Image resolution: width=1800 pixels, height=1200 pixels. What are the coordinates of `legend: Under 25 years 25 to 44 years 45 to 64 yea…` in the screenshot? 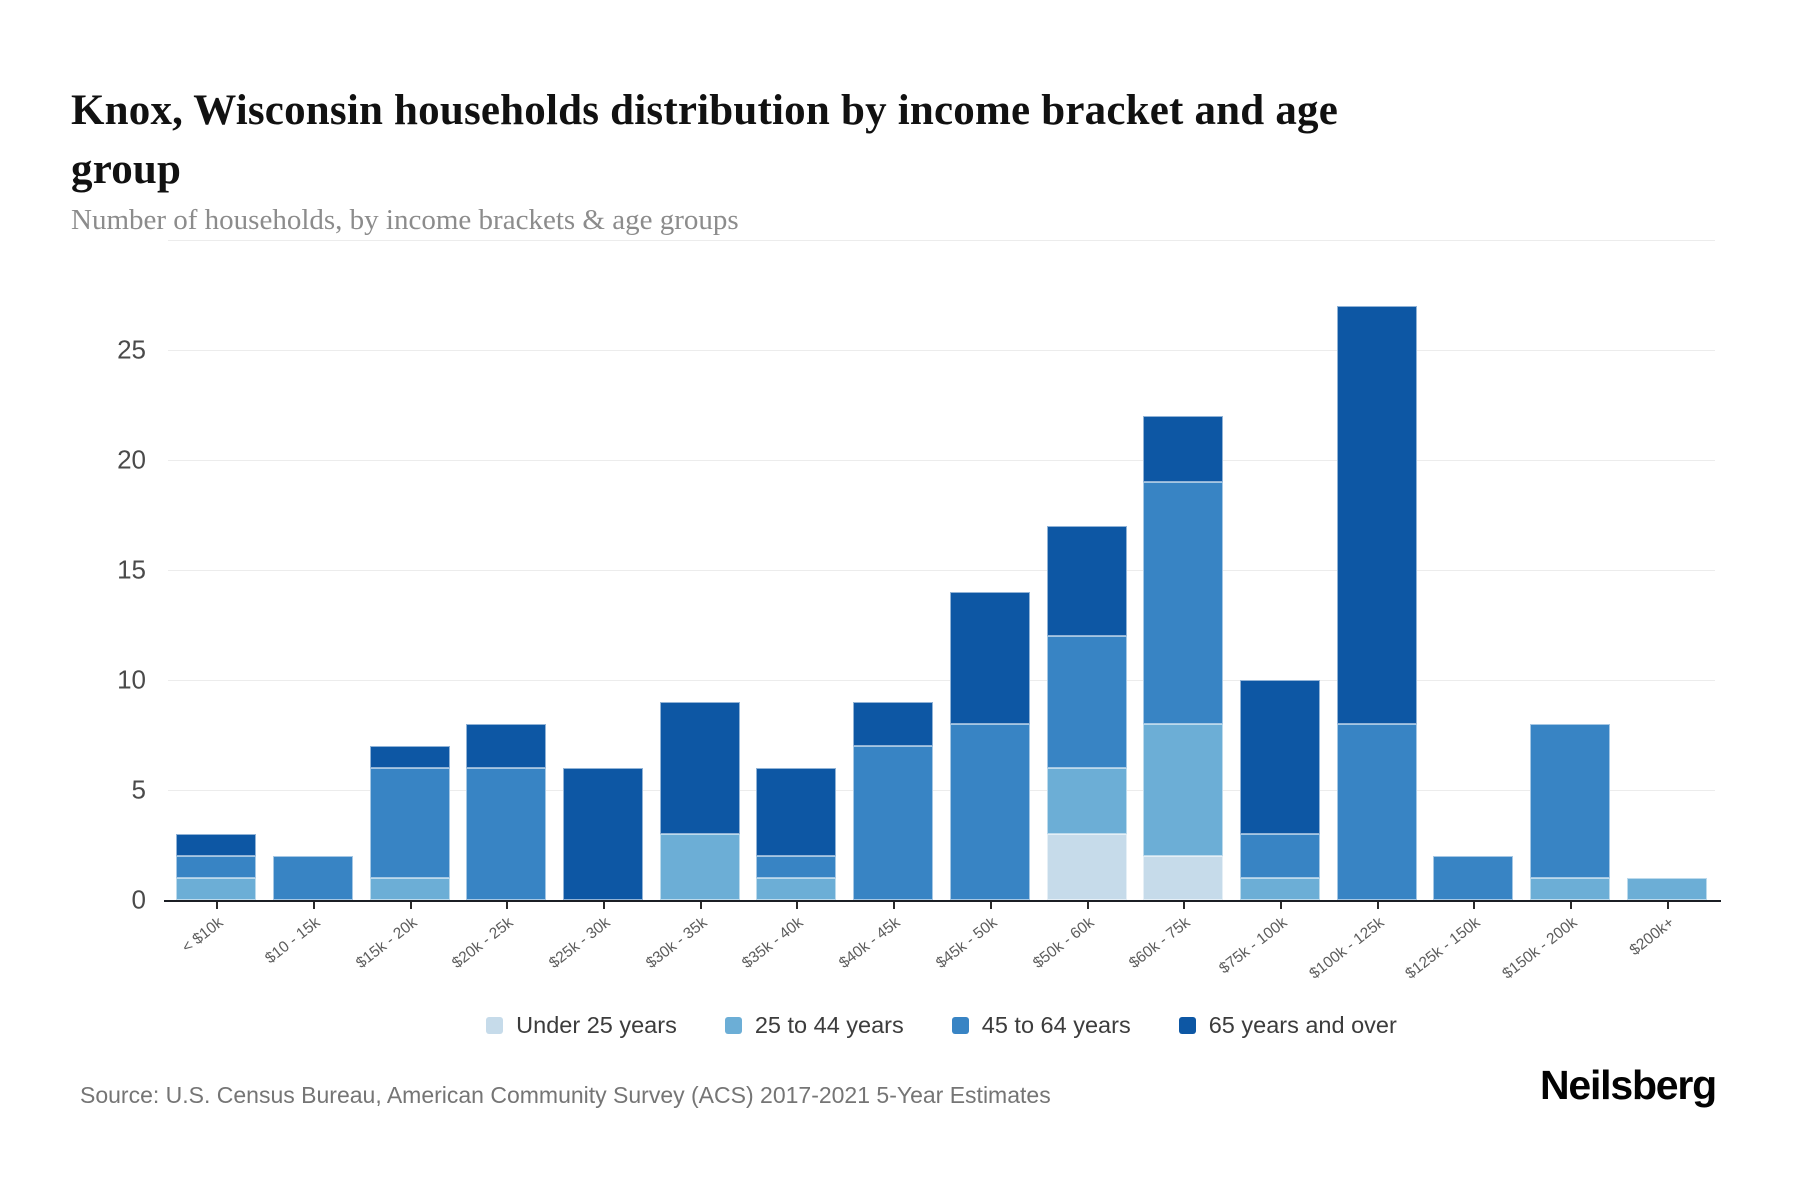 It's located at (941, 1025).